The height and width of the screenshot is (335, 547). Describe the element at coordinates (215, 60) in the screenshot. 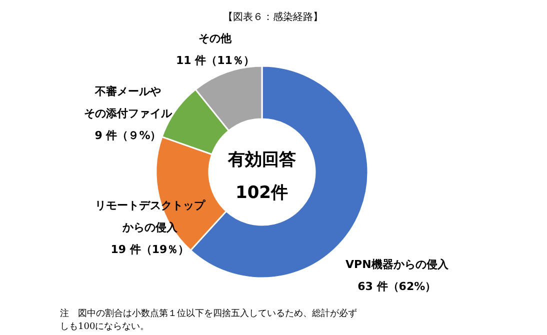

I see `data-label: 11 件（11％）` at that location.